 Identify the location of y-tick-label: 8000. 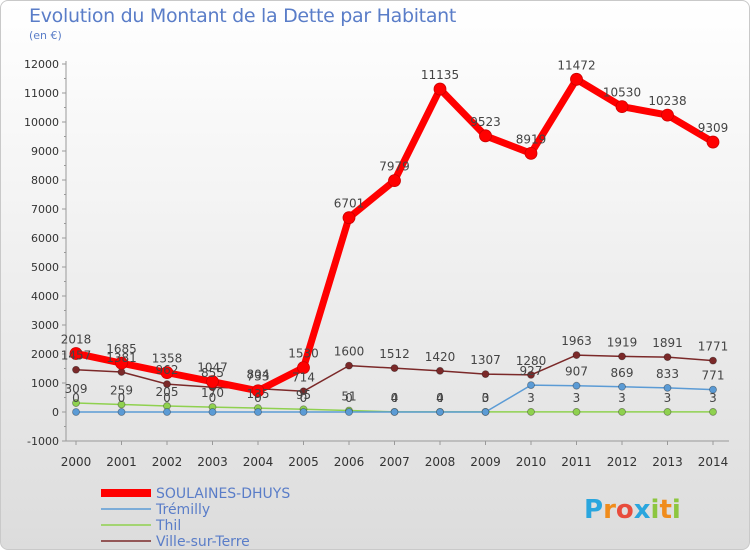
(45, 180).